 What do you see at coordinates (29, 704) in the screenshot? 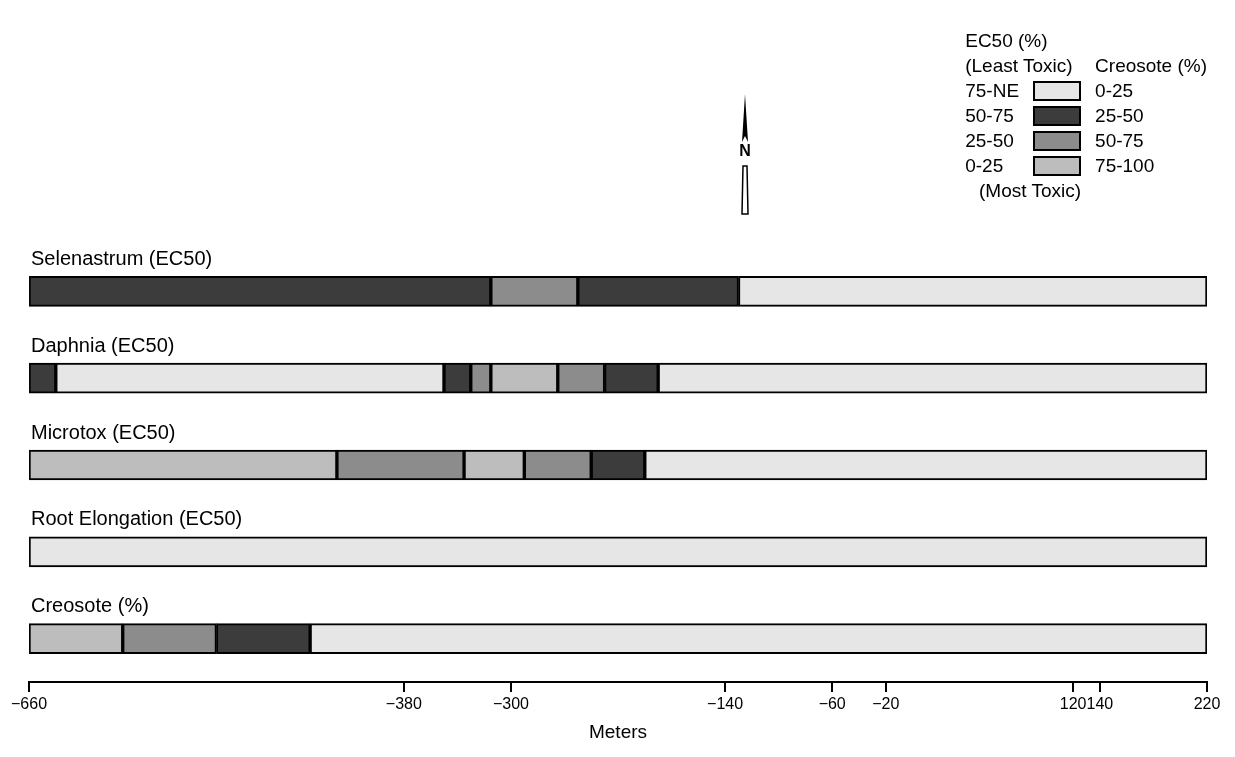
I see `x-tick-label: −660` at bounding box center [29, 704].